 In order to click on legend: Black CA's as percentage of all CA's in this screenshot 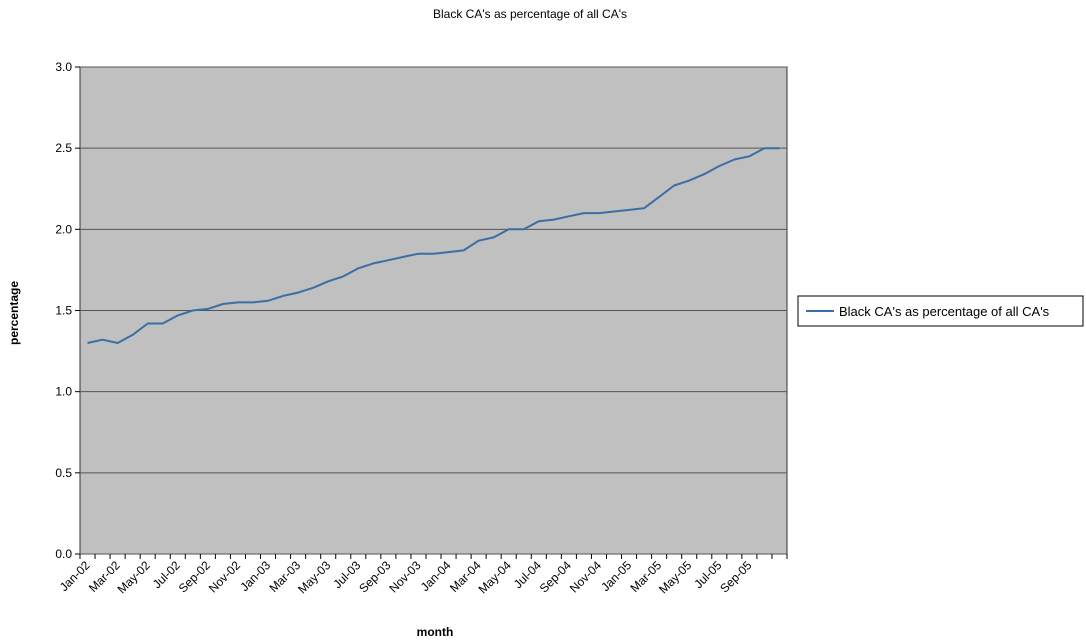, I will do `click(940, 311)`.